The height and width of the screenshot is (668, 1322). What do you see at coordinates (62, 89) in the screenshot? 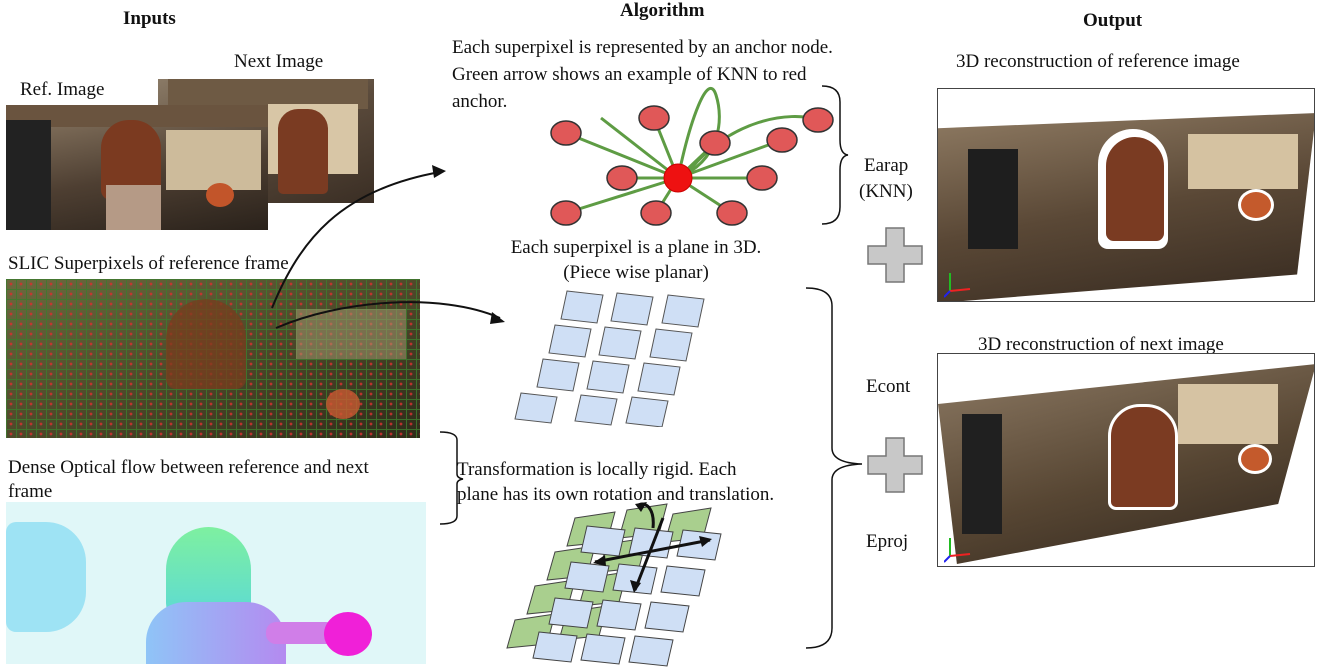
I see `ref-image-label: Ref. Image` at bounding box center [62, 89].